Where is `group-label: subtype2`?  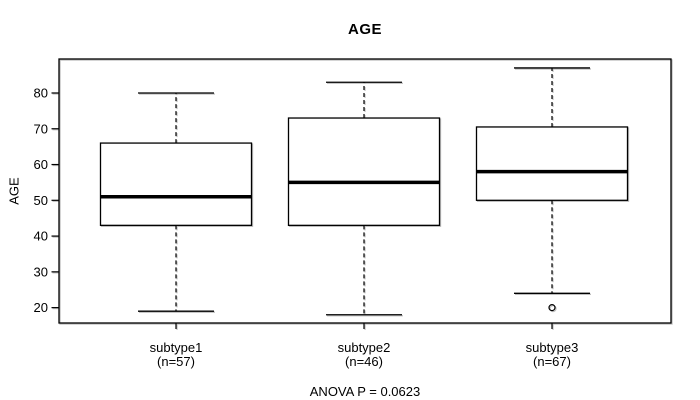 group-label: subtype2 is located at coordinates (364, 347).